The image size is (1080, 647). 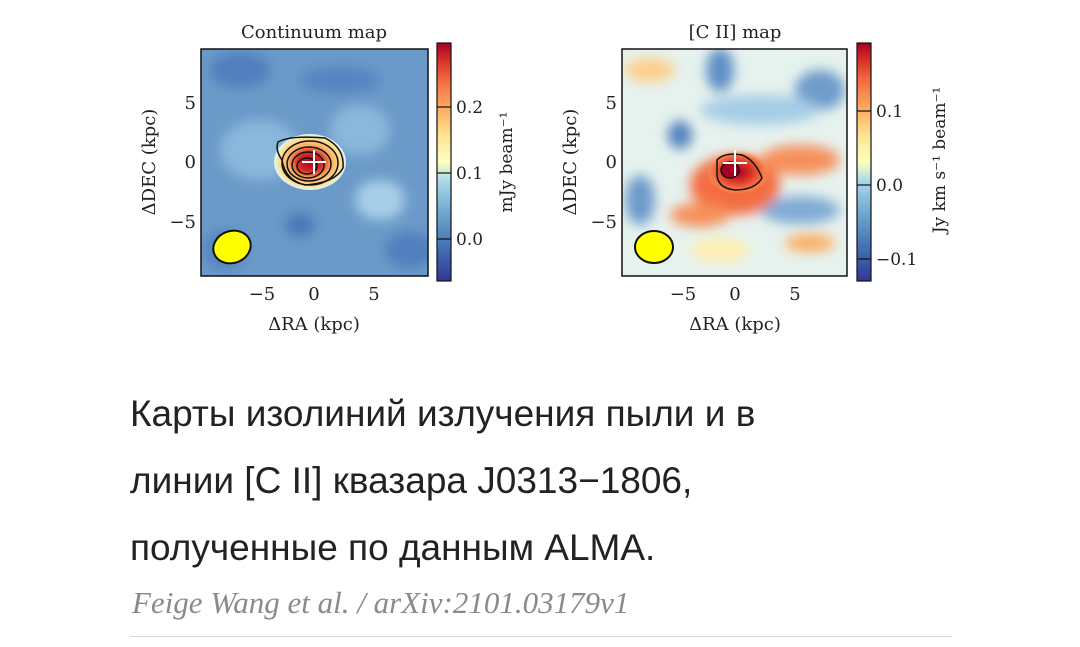 I want to click on colorbar-label: Jy km s⁻¹ beam⁻¹, so click(x=940, y=161).